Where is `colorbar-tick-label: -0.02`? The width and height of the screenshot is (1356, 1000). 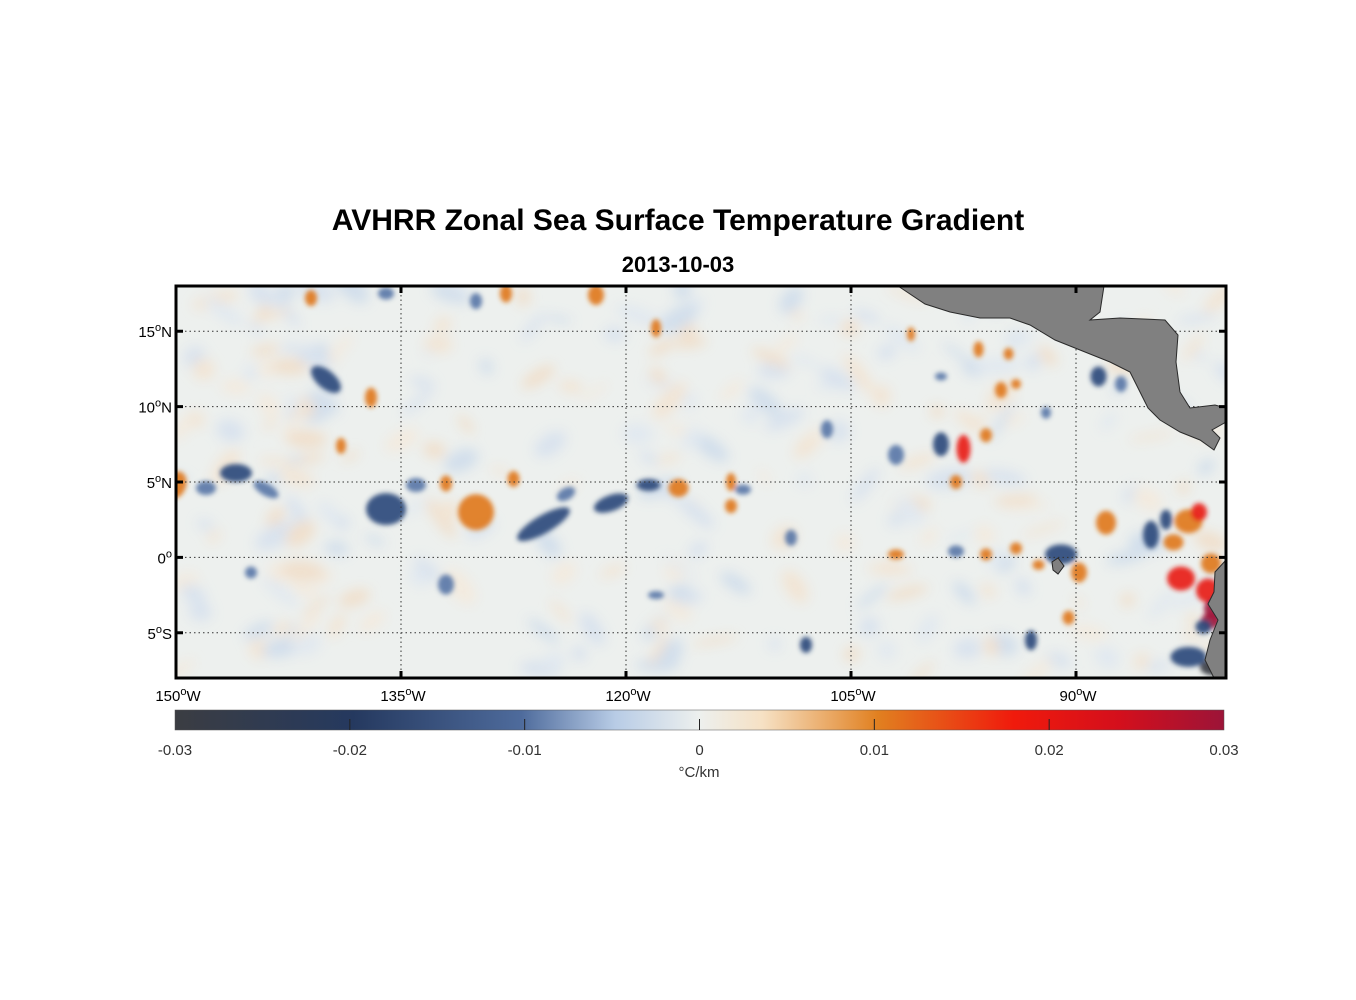
colorbar-tick-label: -0.02 is located at coordinates (350, 750).